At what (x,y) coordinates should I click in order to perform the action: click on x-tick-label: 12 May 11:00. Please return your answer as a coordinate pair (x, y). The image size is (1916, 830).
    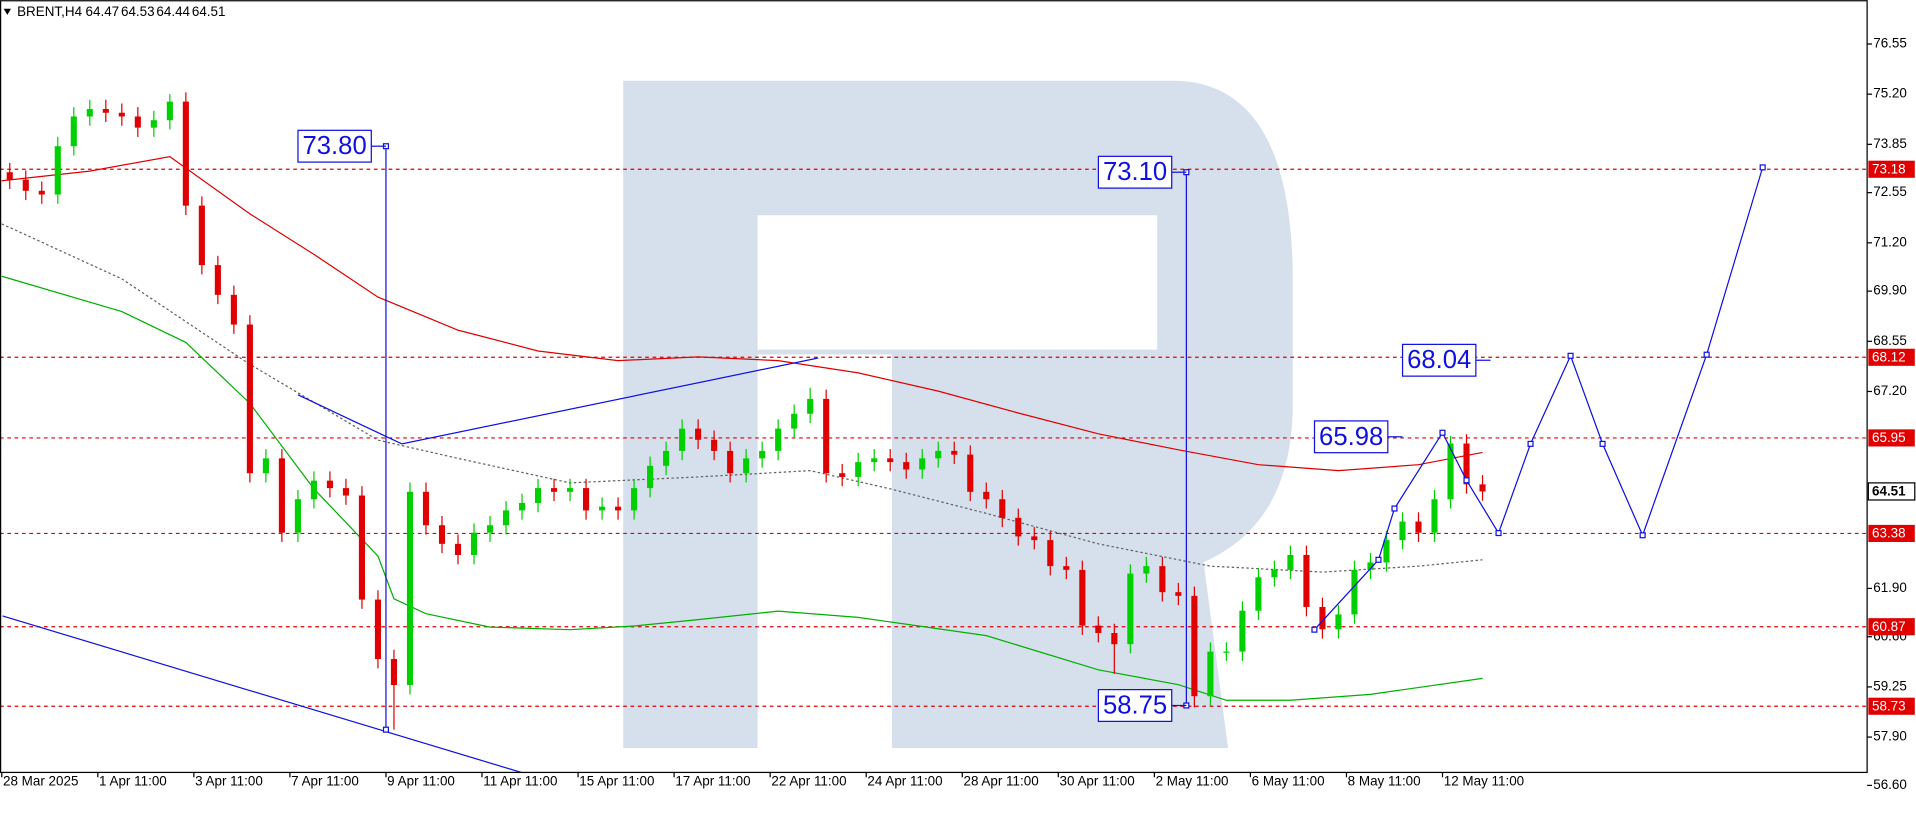
    Looking at the image, I should click on (1484, 781).